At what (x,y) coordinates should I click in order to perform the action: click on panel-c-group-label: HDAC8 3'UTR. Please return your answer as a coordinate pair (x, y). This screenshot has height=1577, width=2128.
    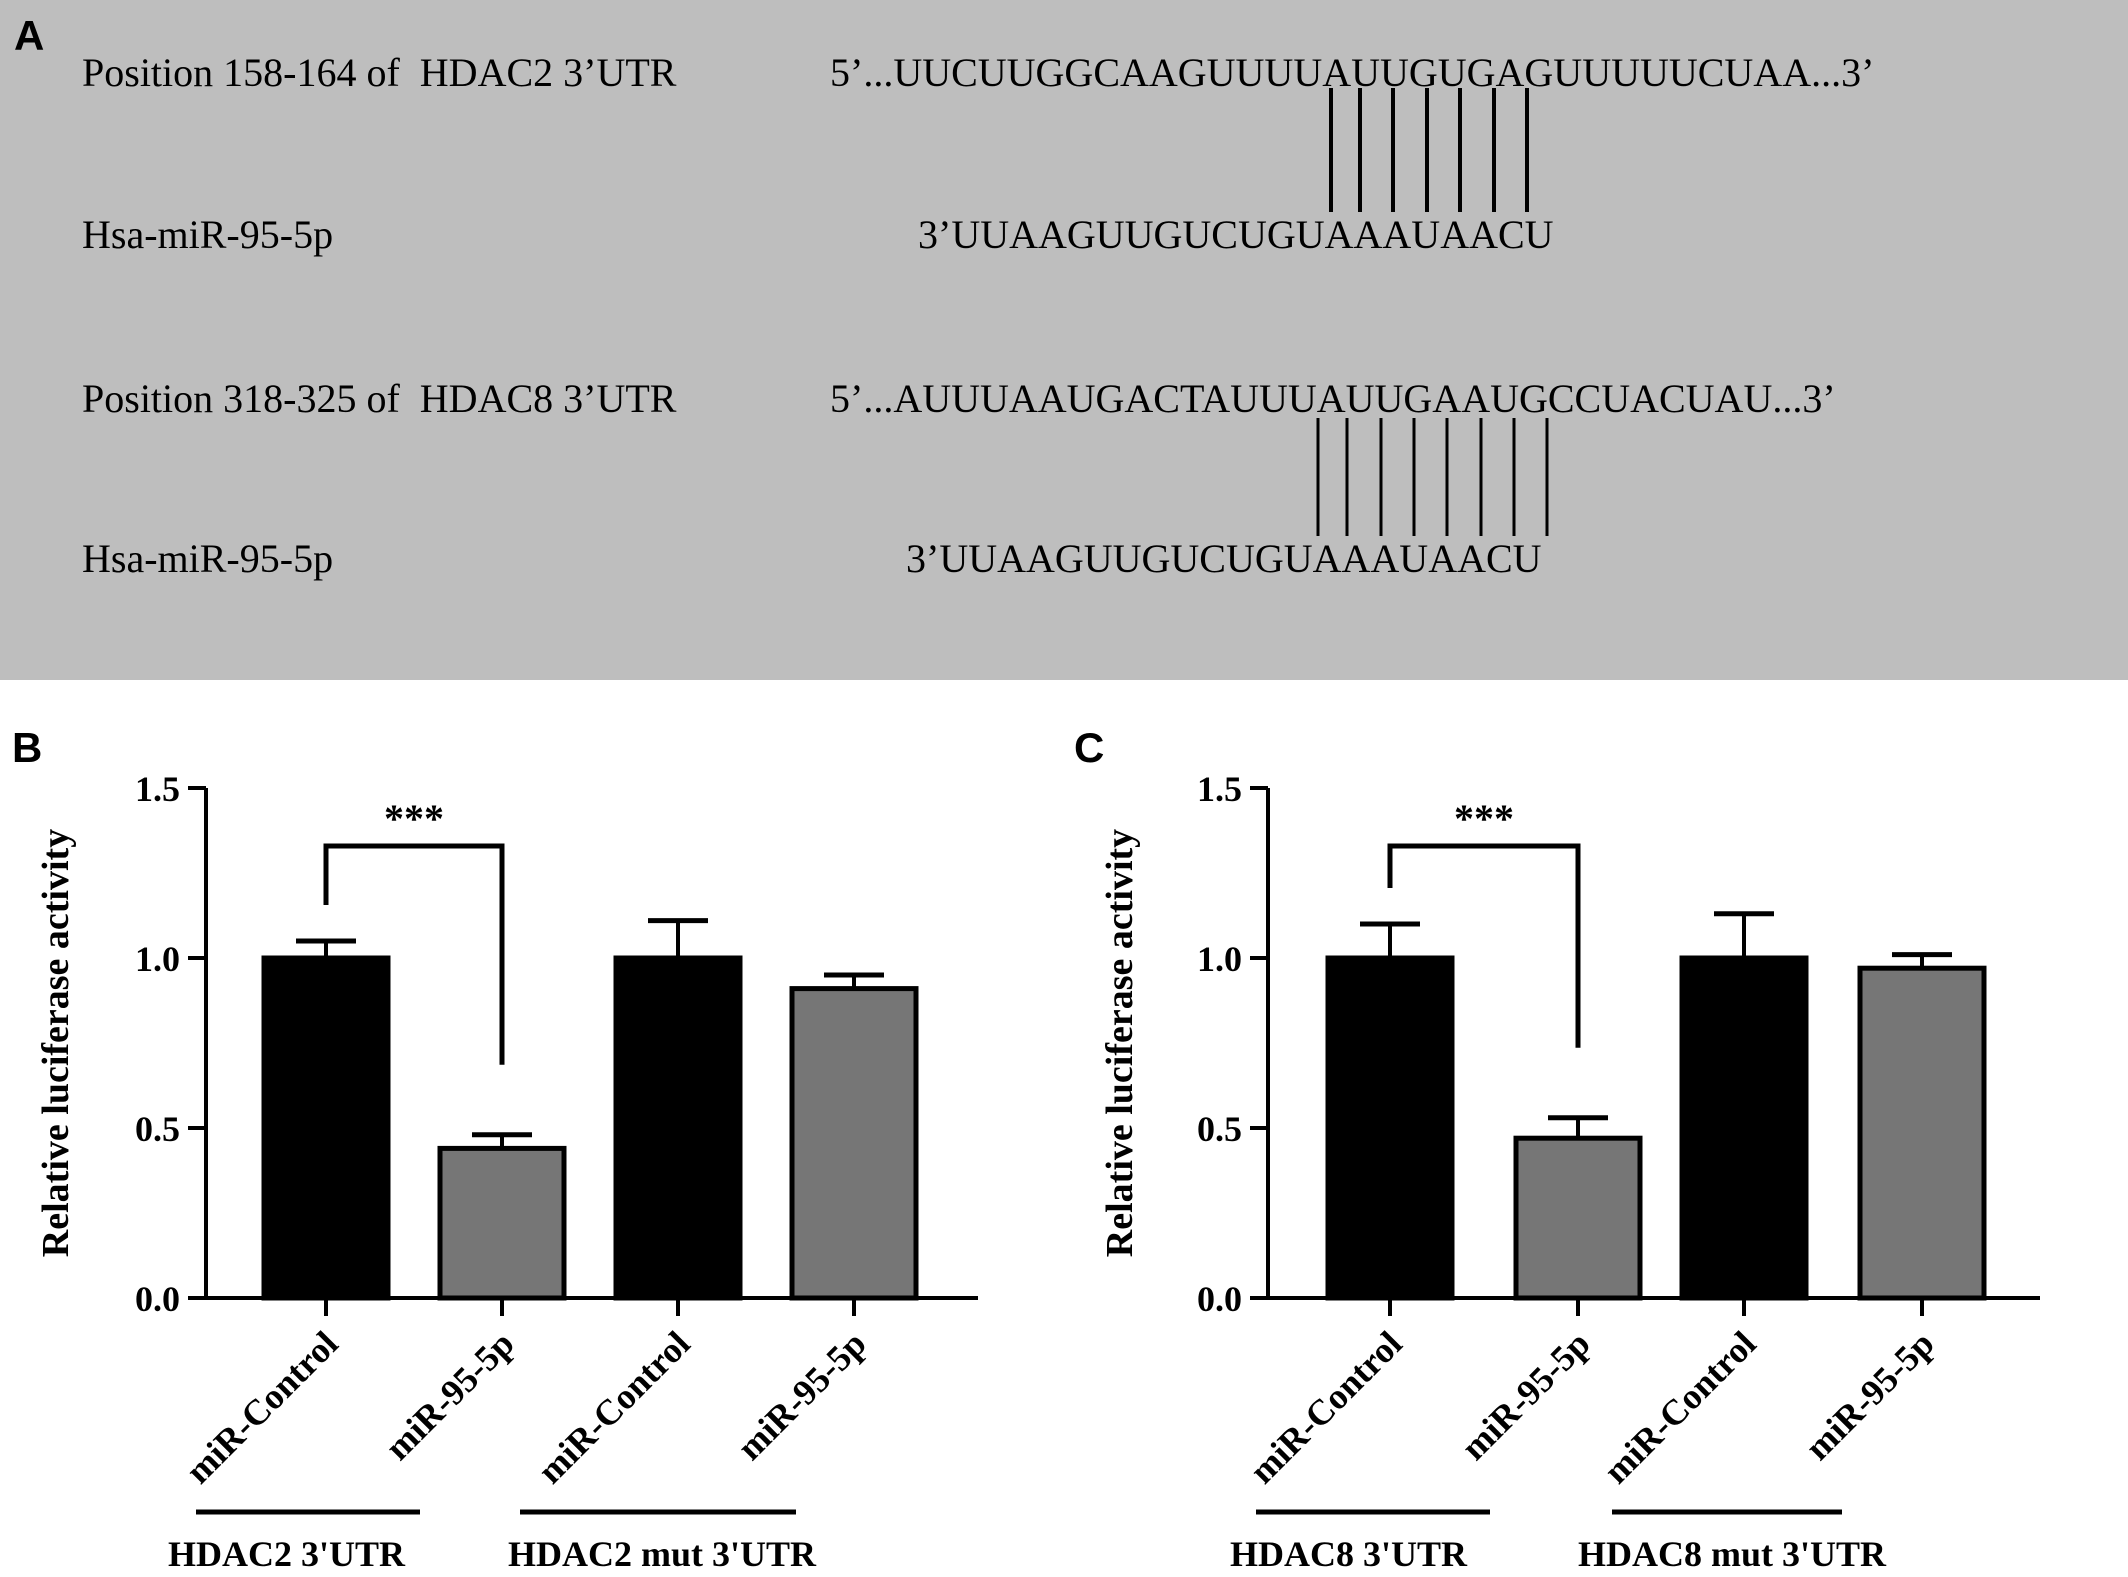
    Looking at the image, I should click on (1349, 1553).